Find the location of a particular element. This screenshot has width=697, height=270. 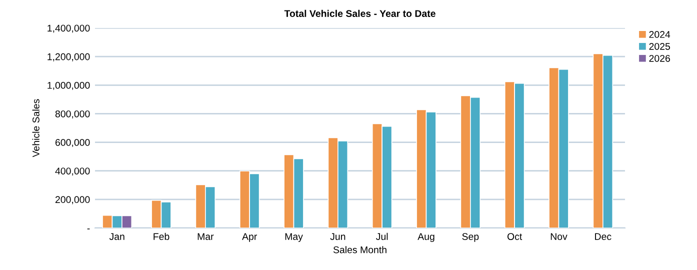

x-tick-label: Sep is located at coordinates (470, 237).